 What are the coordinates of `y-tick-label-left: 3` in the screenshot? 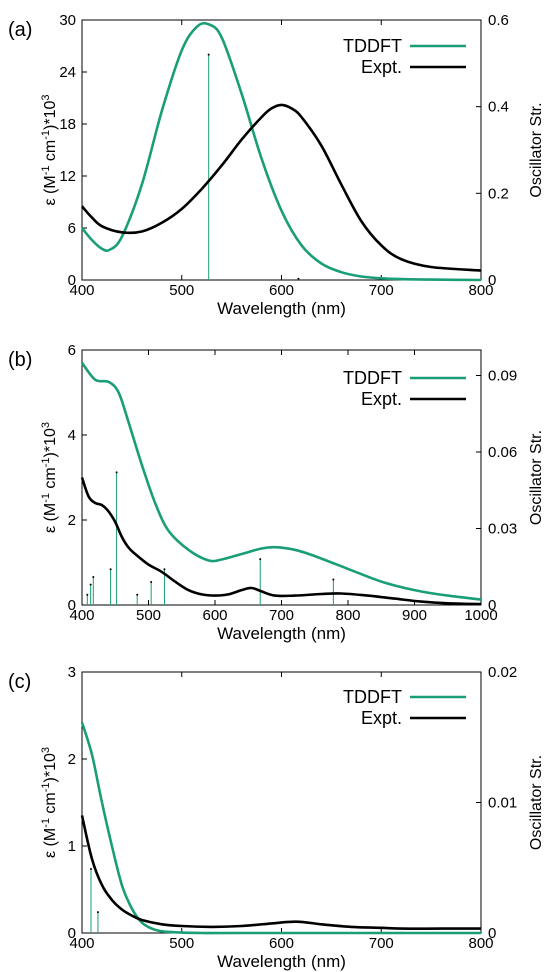 It's located at (72, 672).